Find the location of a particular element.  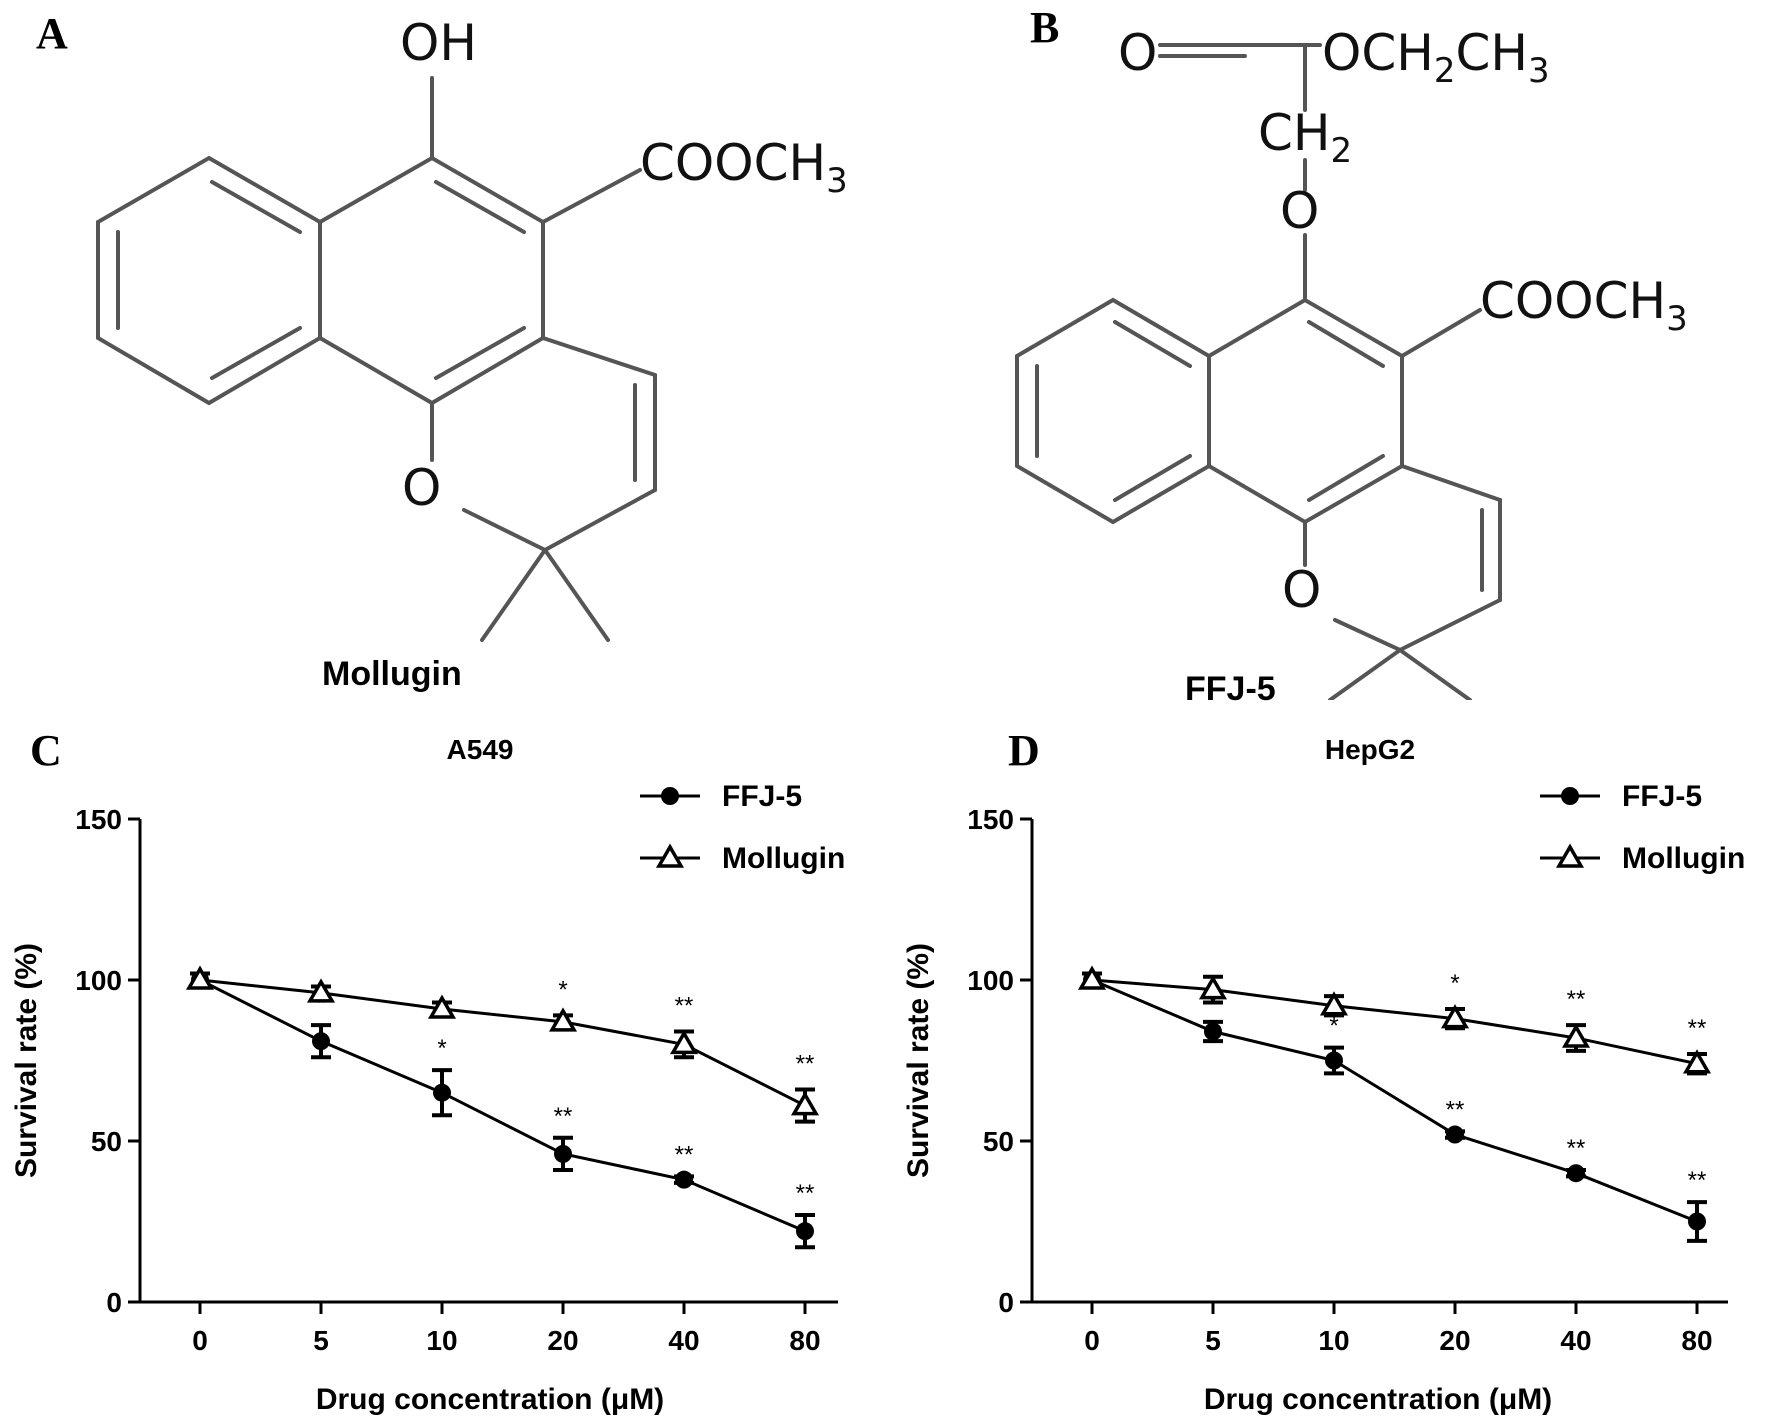

ffj5-benzene-ring is located at coordinates (1113, 411).